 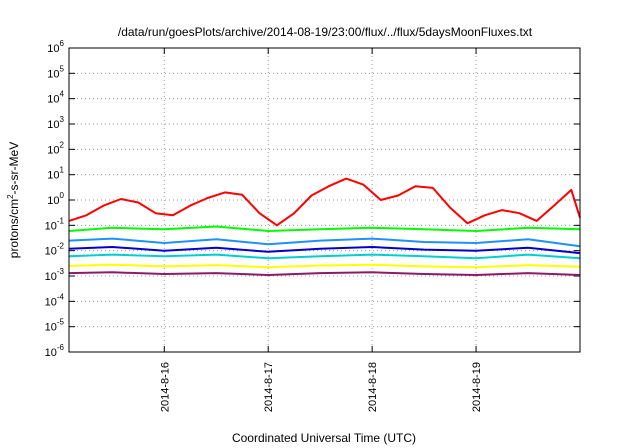 I want to click on y-tick-label: 10¹, so click(x=55, y=174).